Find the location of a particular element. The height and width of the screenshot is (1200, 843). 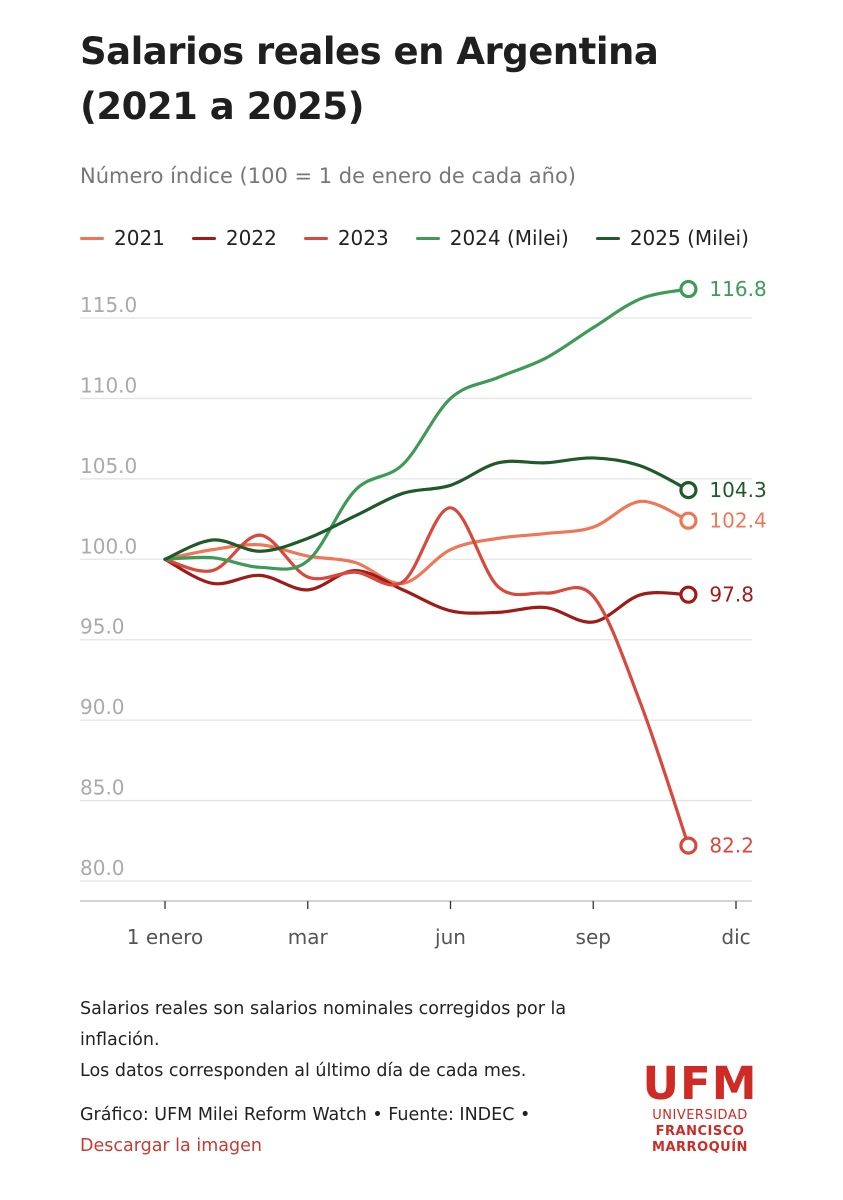

legend: 2021 2022 2023 2024 (Milei) 2025 (Milei) is located at coordinates (428, 238).